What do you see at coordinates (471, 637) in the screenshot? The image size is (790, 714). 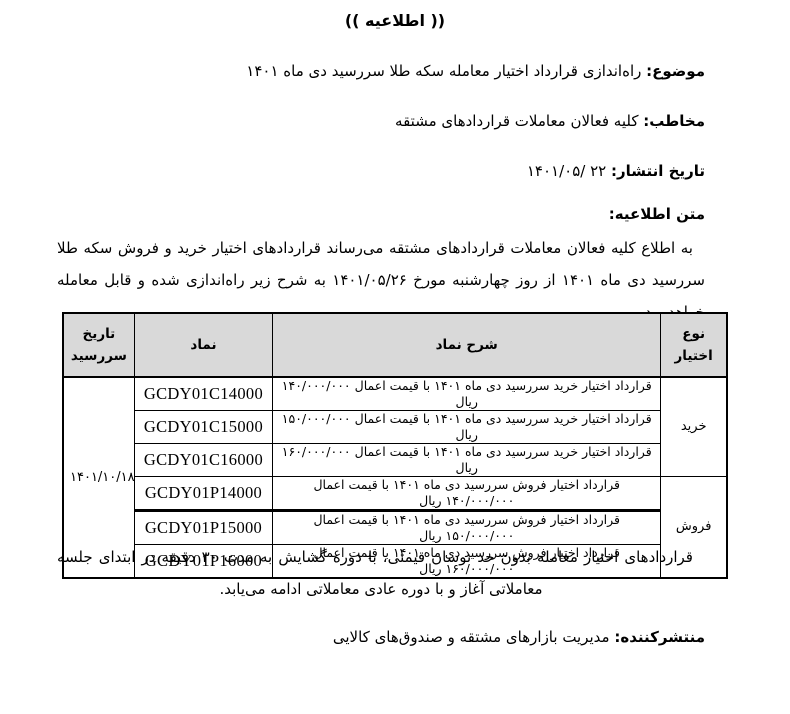 I see `publisher-value: مدیریت بازارهای مشتقه و صندوق‌های کالایی` at bounding box center [471, 637].